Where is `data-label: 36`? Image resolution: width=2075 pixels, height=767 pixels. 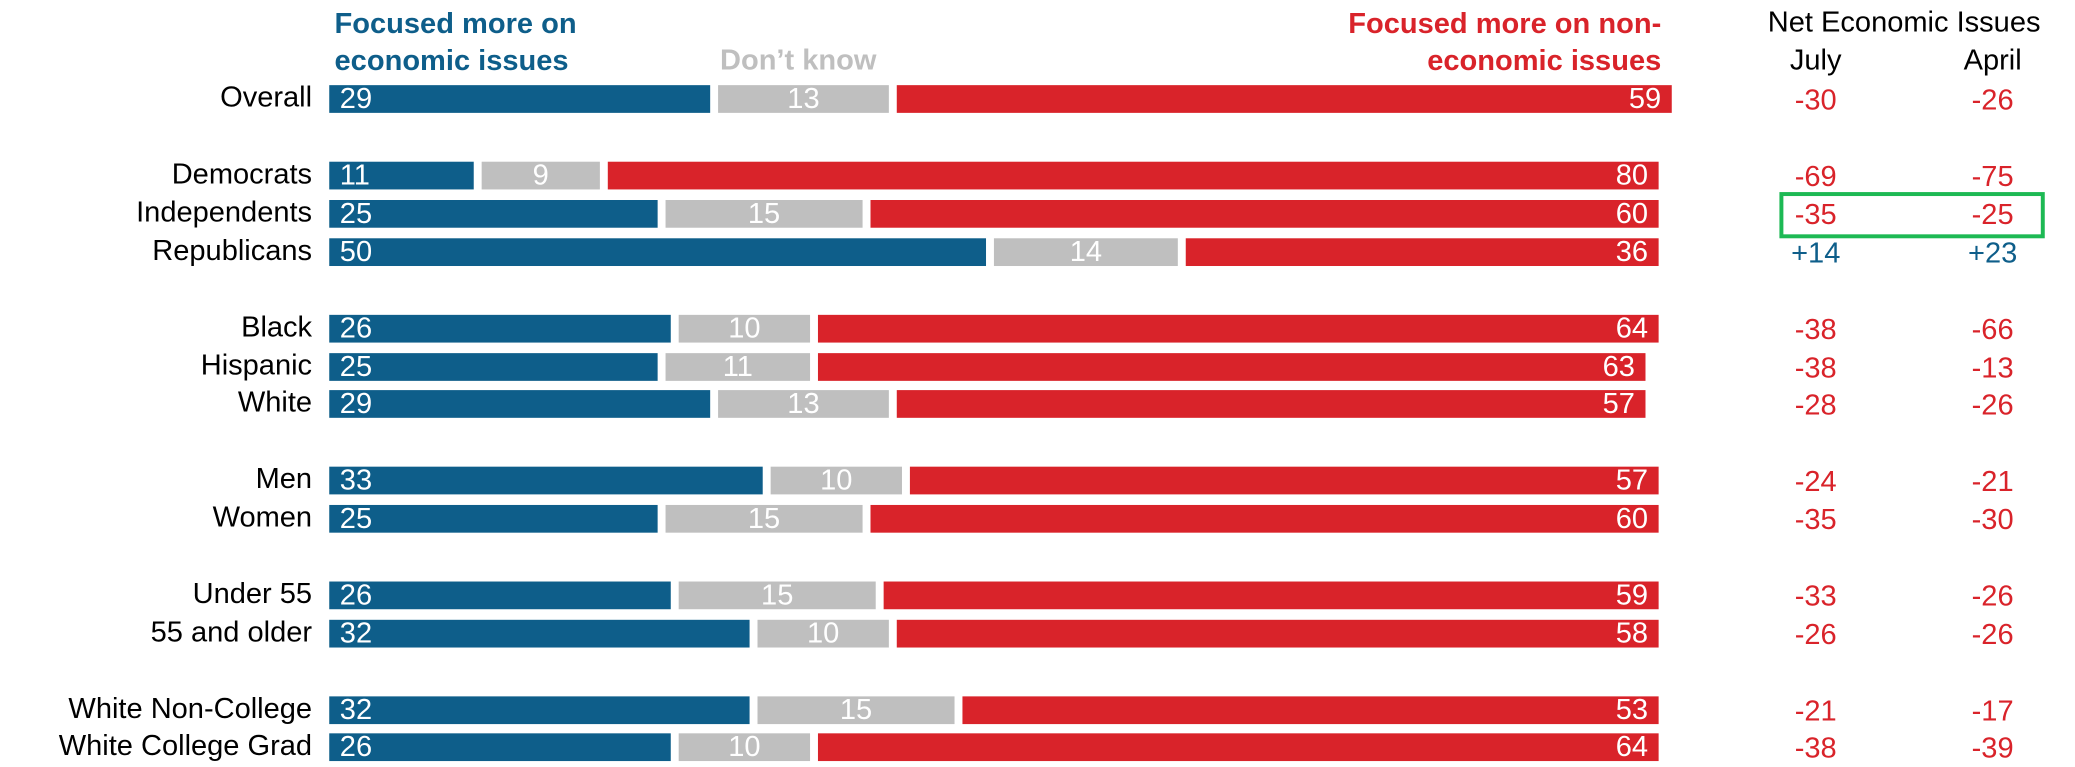
data-label: 36 is located at coordinates (1632, 252).